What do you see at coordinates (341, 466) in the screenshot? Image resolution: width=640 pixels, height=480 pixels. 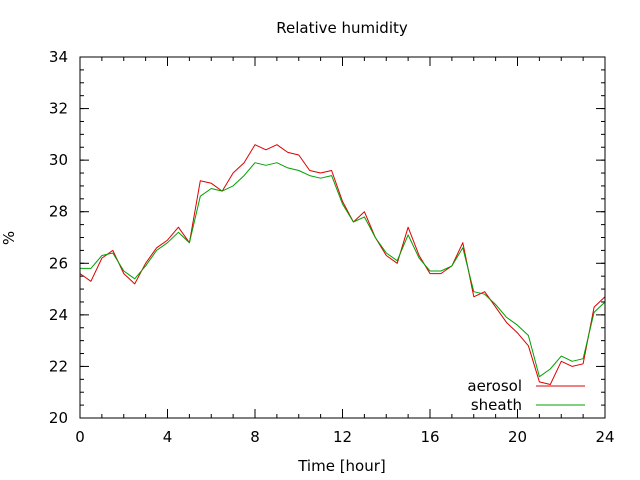 I see `x-axis-label: Time [hour]` at bounding box center [341, 466].